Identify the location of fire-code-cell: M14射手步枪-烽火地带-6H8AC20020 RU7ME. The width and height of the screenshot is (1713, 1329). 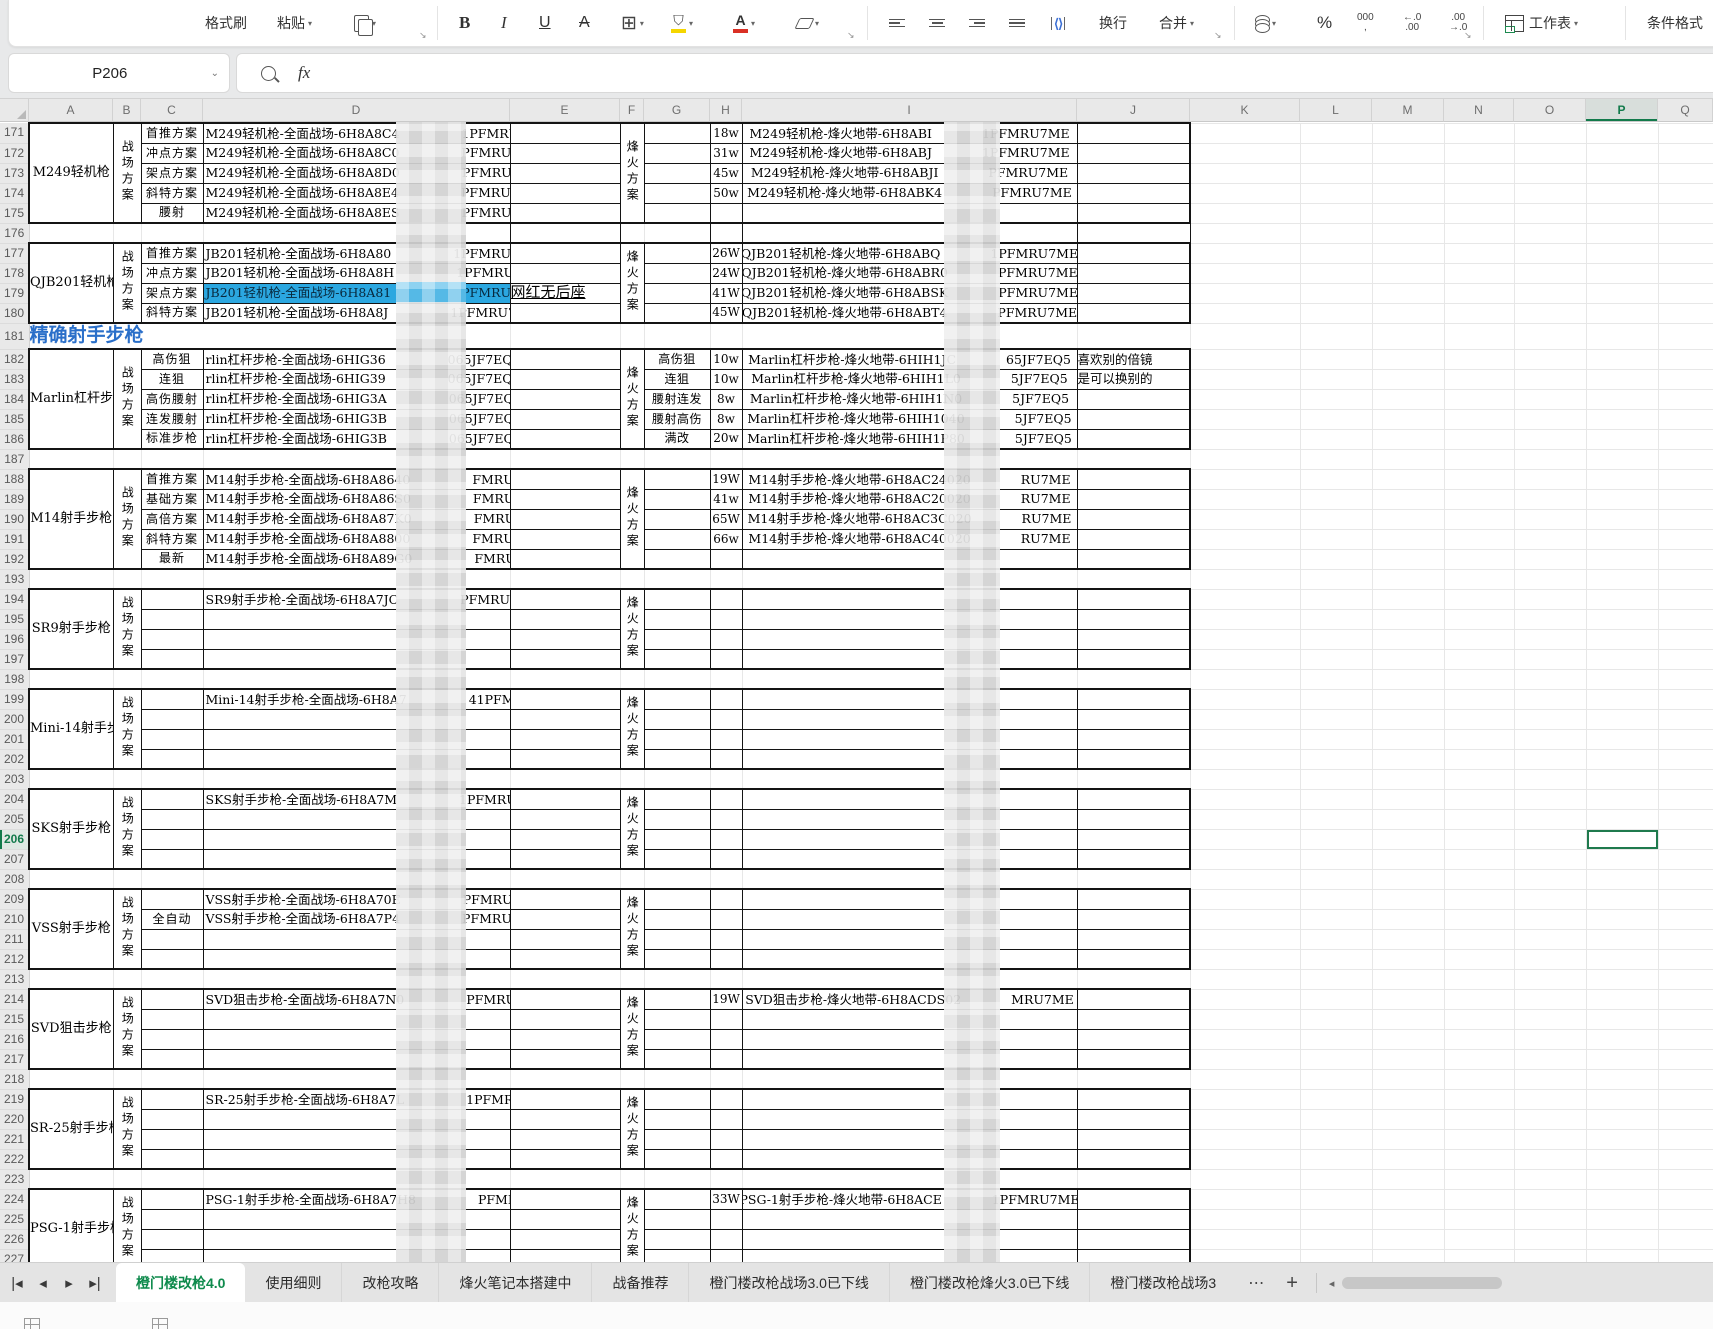
(909, 499).